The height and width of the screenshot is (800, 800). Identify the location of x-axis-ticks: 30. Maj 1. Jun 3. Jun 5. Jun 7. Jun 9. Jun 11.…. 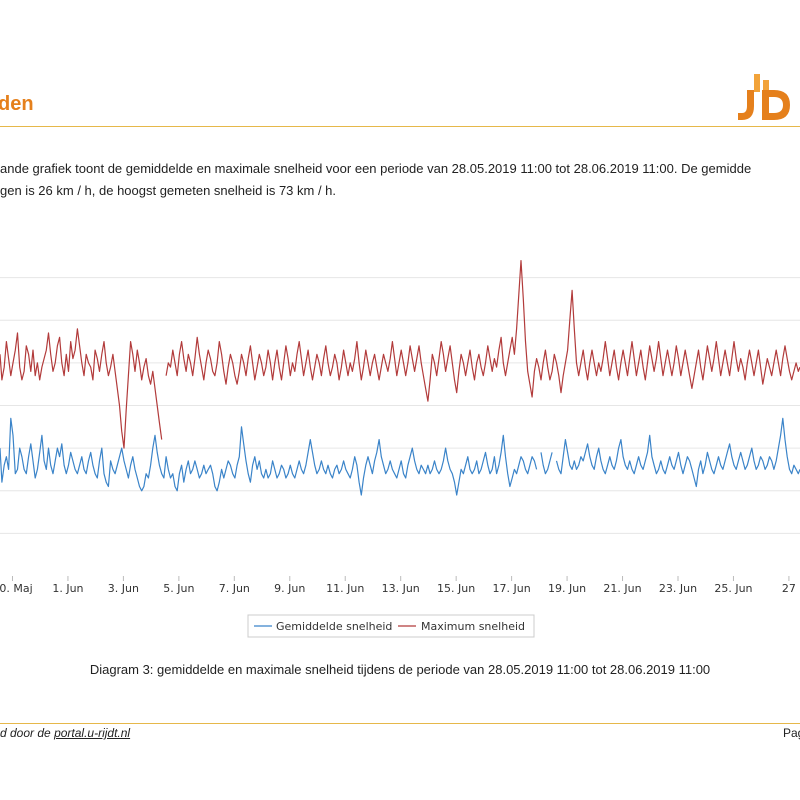
(398, 585).